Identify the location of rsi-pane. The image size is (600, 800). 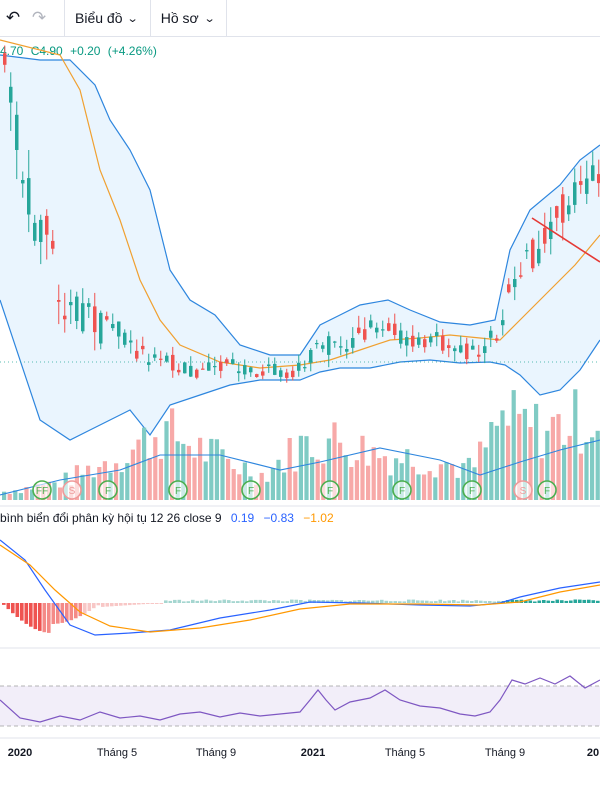
(300, 687).